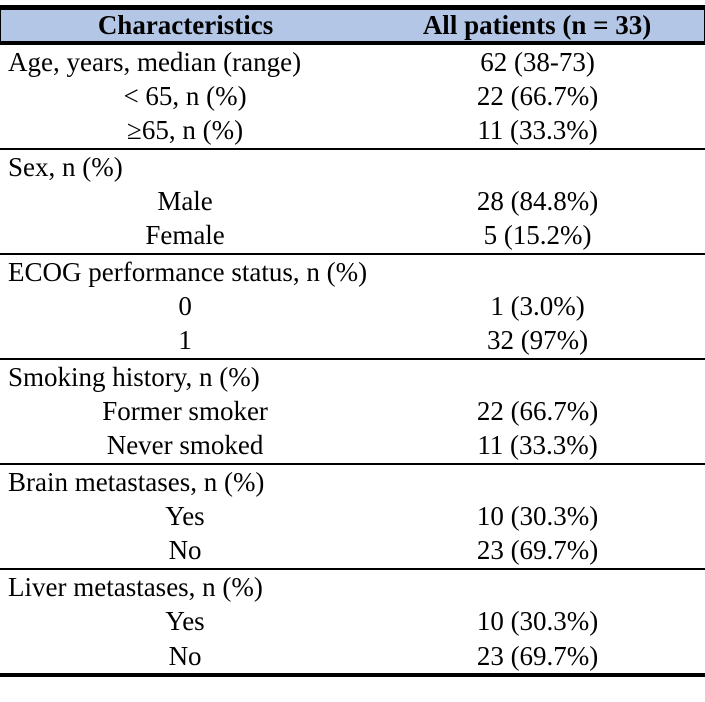 The height and width of the screenshot is (702, 705). Describe the element at coordinates (136, 481) in the screenshot. I see `row-label-cell: Brain metastases, n (%)` at that location.